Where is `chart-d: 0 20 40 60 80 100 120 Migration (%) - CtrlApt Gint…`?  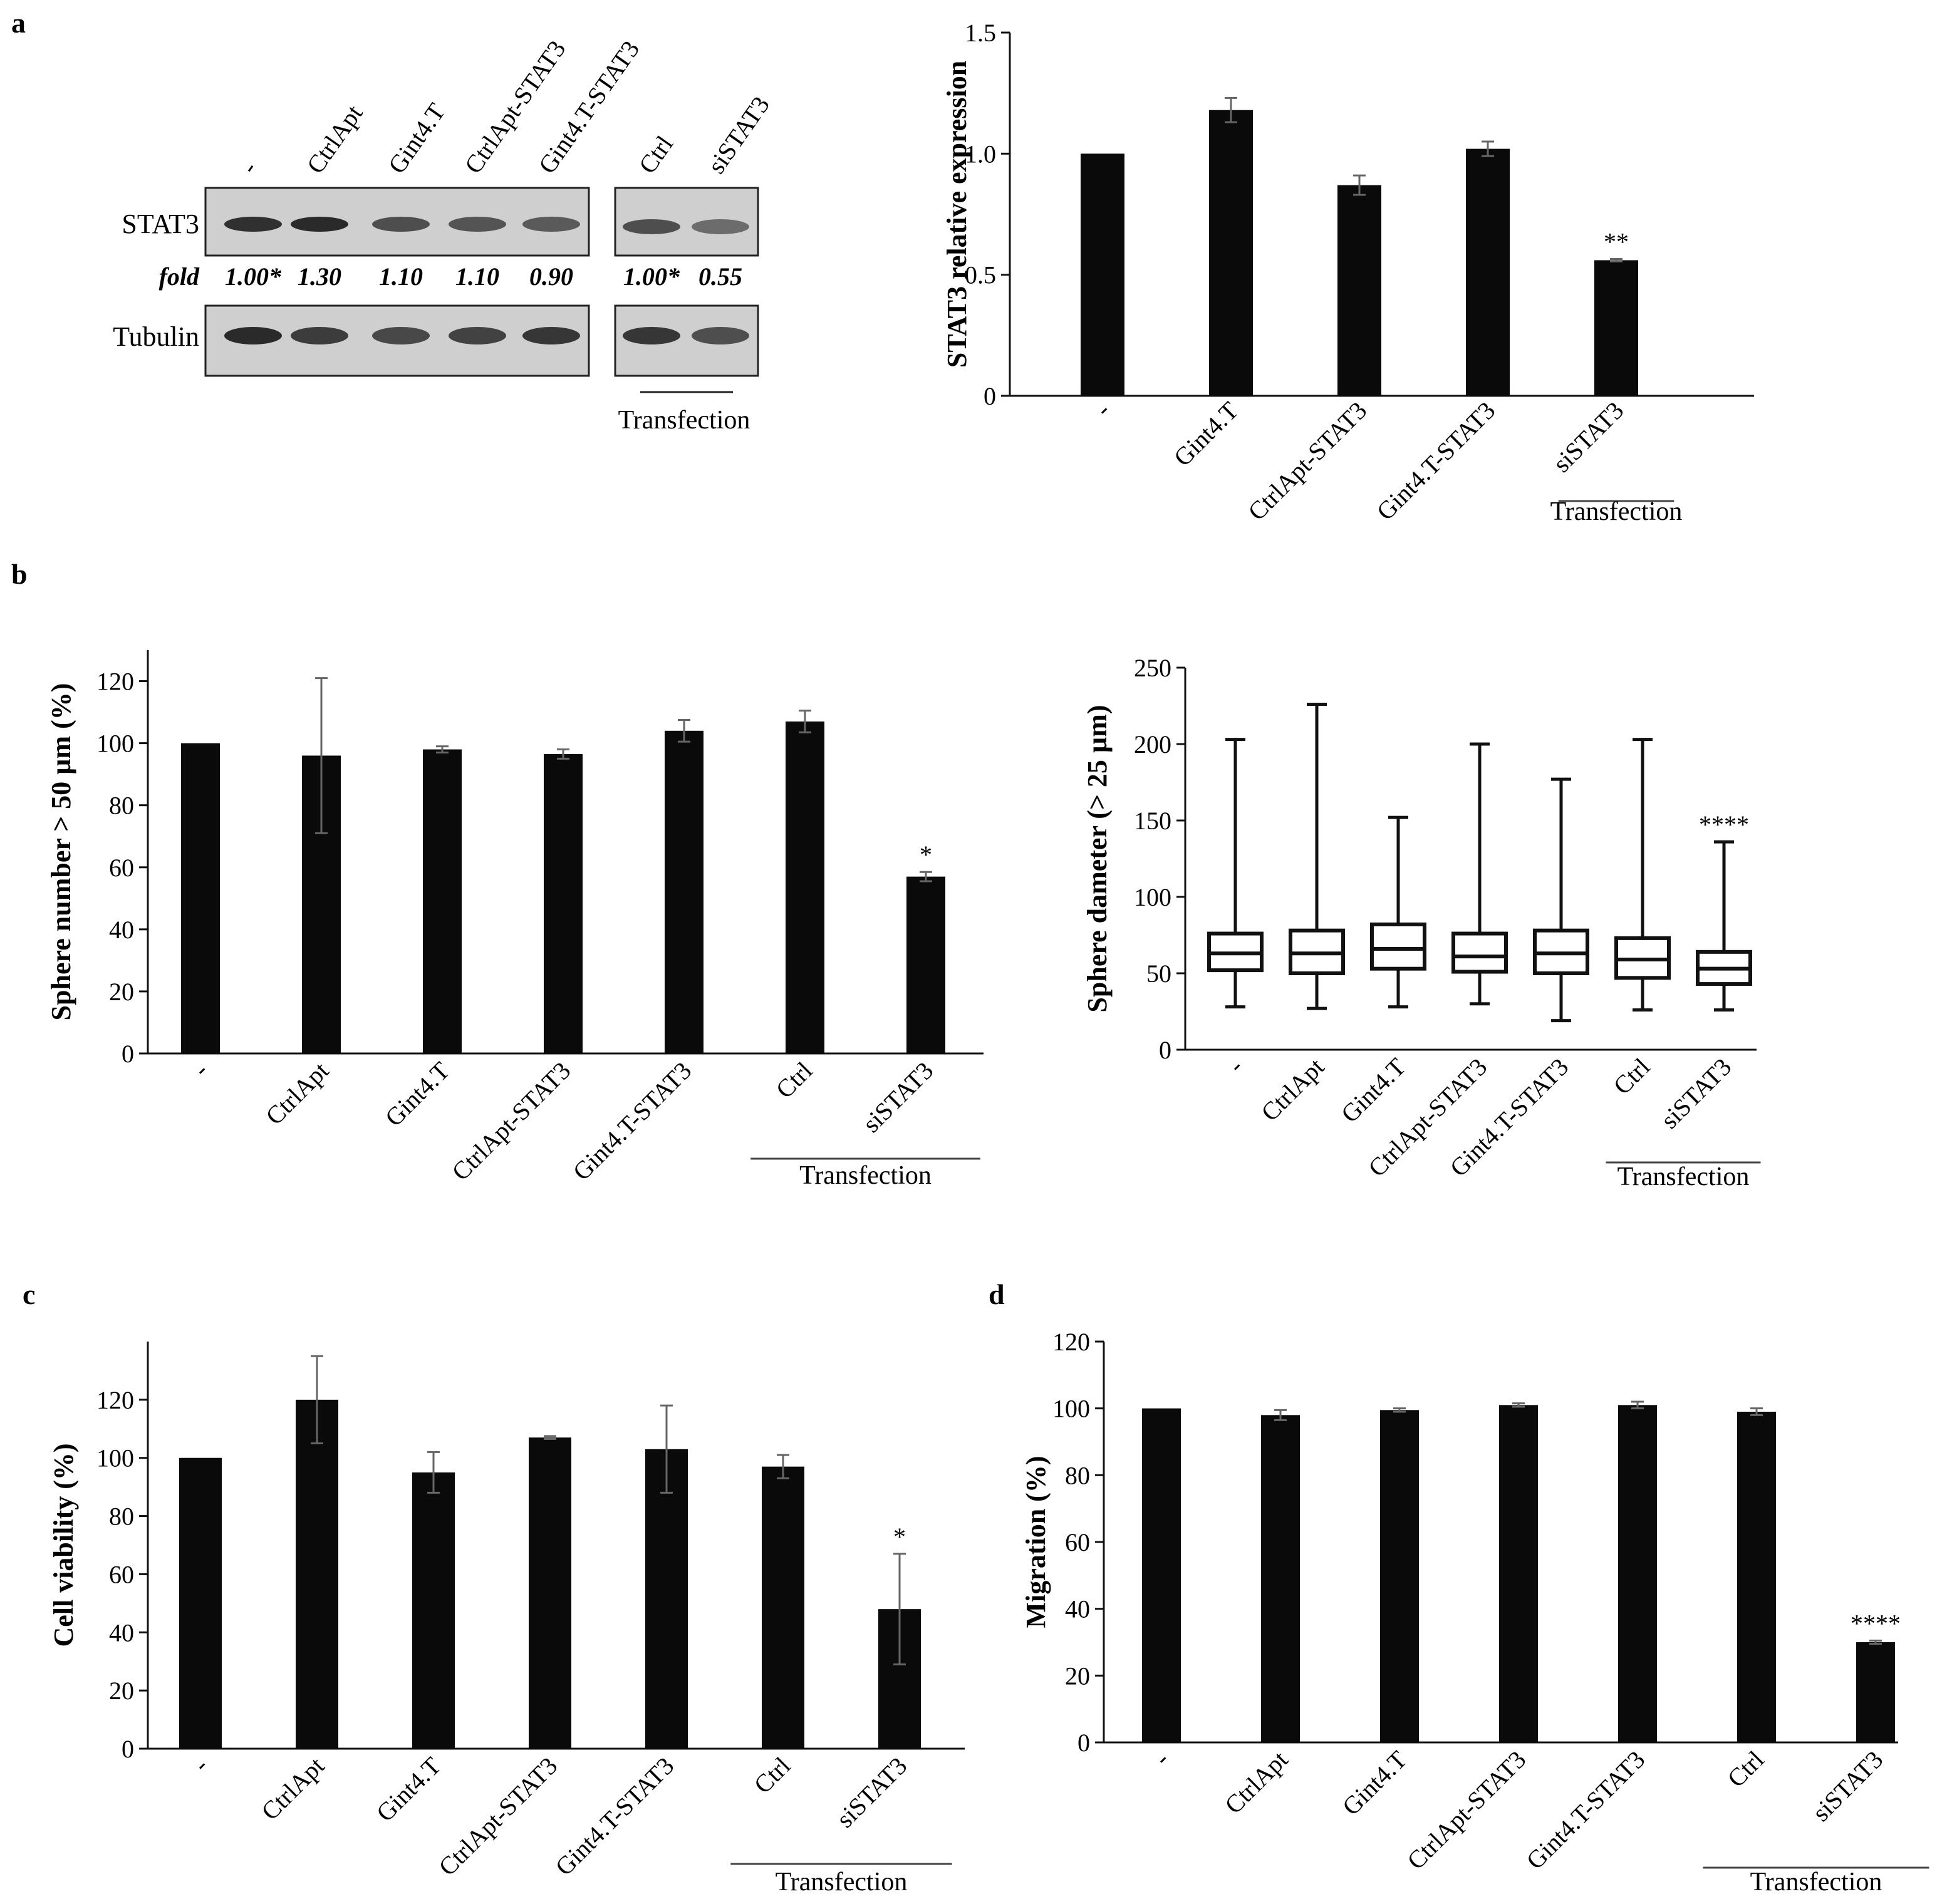
chart-d: 0 20 40 60 80 100 120 Migration (%) - CtrlApt Gint… is located at coordinates (1475, 1612).